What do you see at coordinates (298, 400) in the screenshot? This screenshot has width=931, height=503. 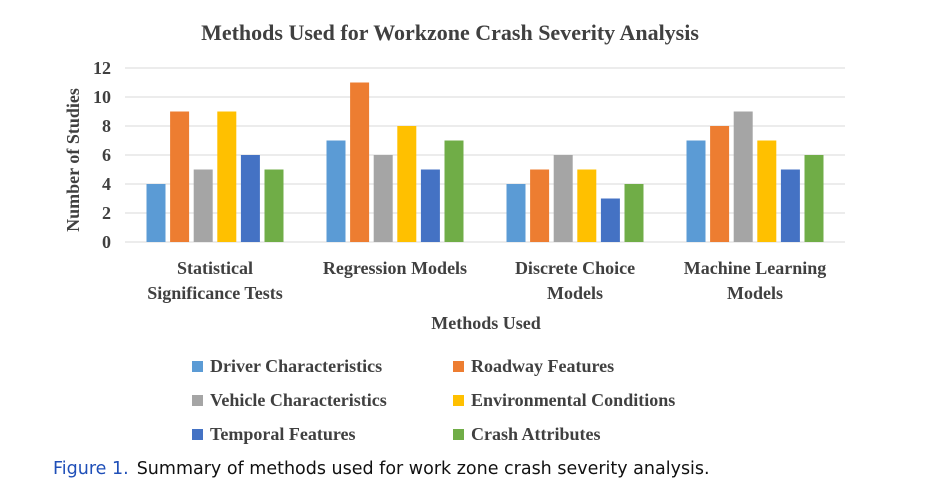 I see `legend-label: Vehicle Characteristics` at bounding box center [298, 400].